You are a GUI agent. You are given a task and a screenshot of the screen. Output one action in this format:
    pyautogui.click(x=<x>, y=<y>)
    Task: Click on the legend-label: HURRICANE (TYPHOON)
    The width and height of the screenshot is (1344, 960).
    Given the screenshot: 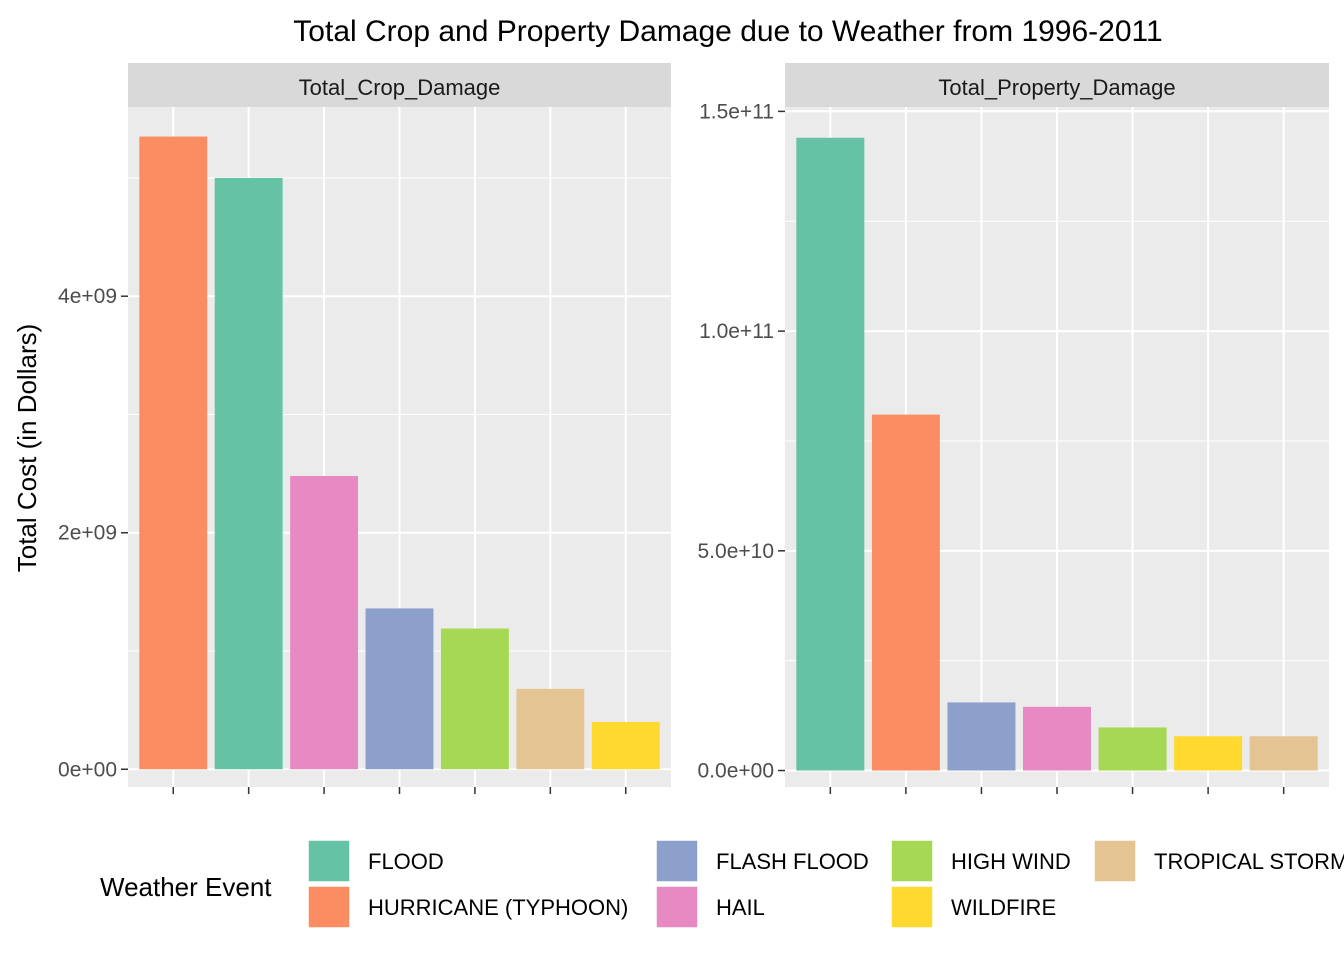 What is the action you would take?
    pyautogui.click(x=498, y=907)
    